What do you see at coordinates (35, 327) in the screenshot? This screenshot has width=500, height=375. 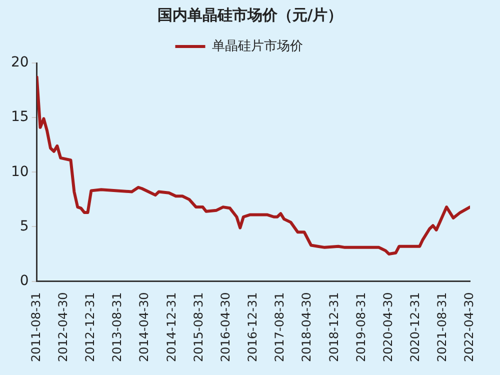 I see `x-tick-label: 2011-08-31` at bounding box center [35, 327].